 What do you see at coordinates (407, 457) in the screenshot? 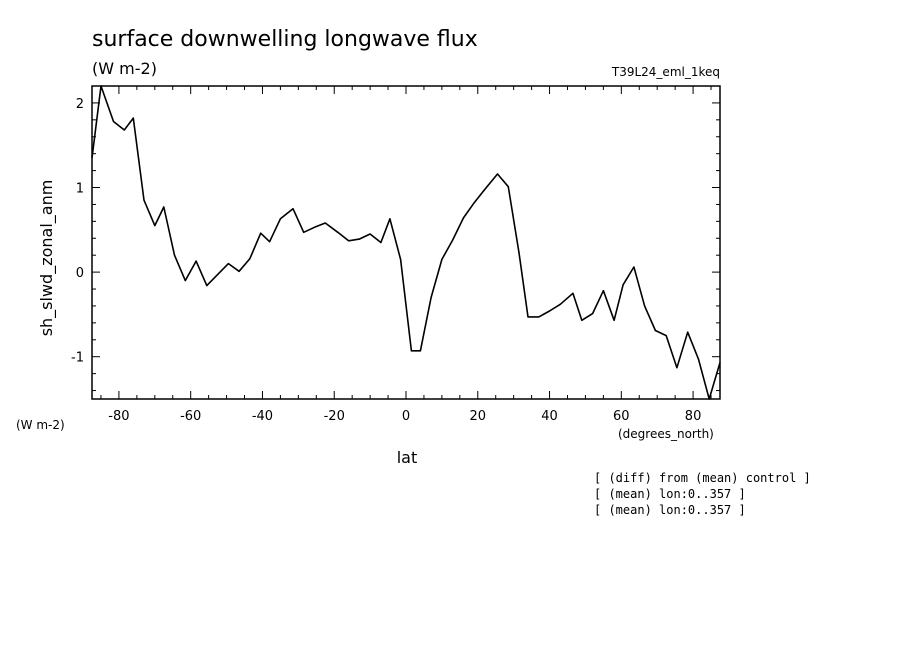
I see `x-axis-label: lat` at bounding box center [407, 457].